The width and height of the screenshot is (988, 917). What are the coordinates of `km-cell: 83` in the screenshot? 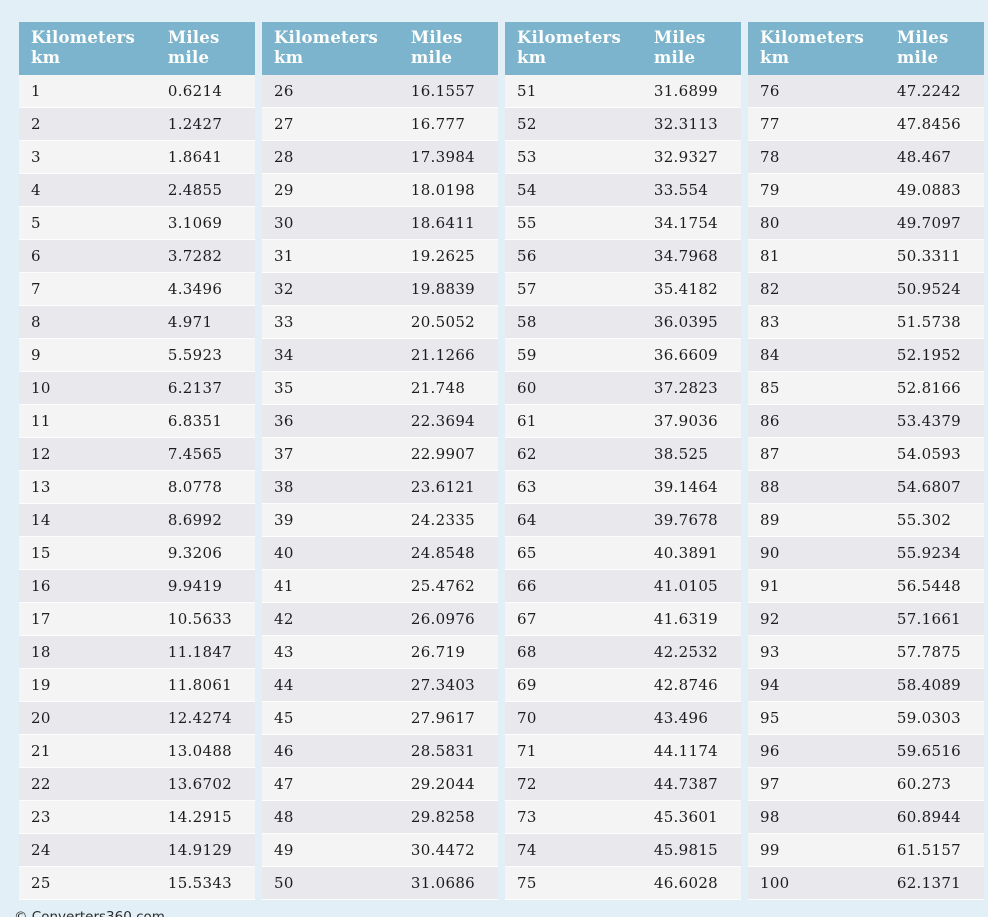 It's located at (816, 322).